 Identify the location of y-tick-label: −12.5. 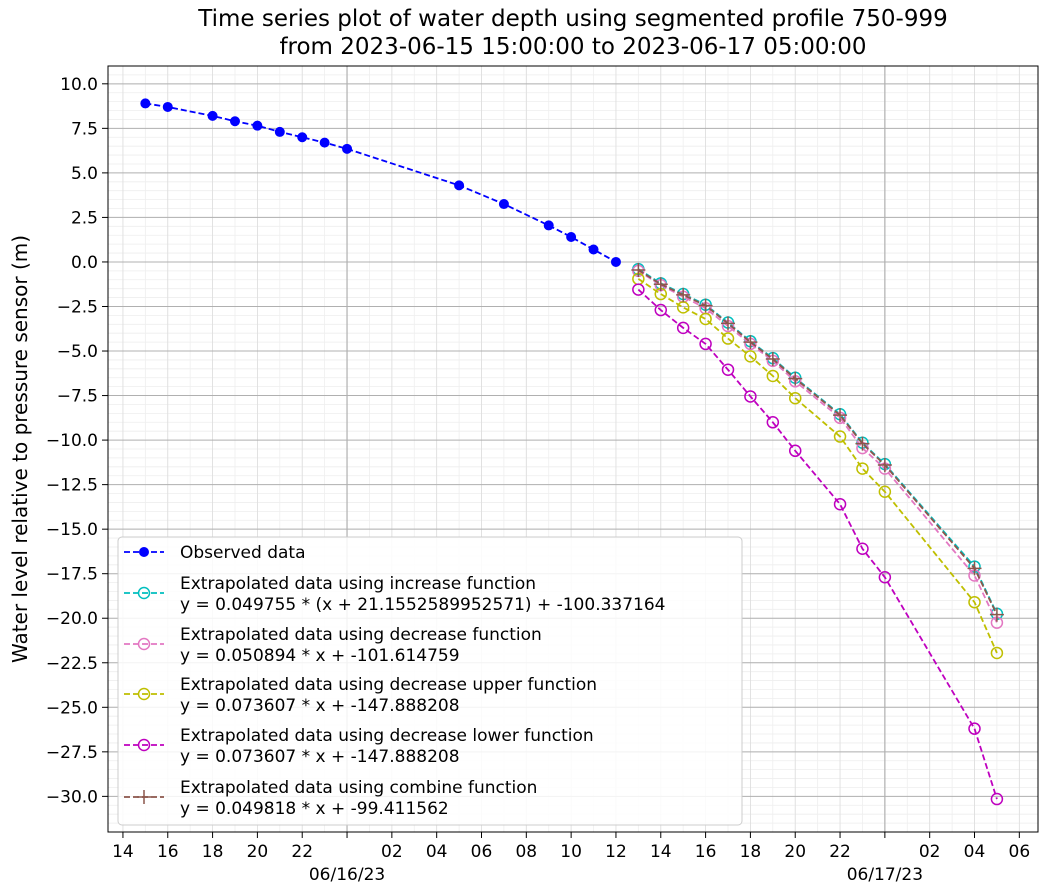
(72, 486).